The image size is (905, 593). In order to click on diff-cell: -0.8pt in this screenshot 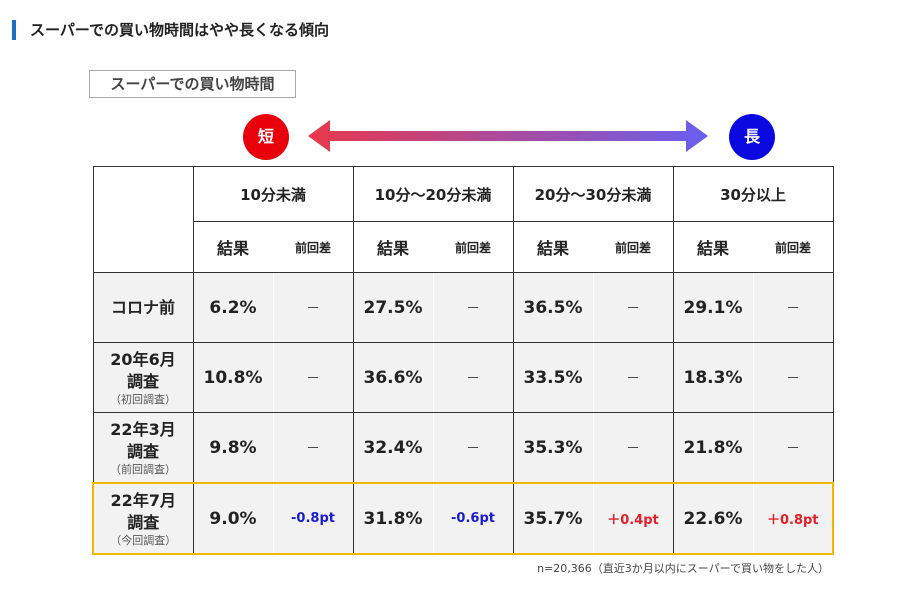, I will do `click(313, 518)`.